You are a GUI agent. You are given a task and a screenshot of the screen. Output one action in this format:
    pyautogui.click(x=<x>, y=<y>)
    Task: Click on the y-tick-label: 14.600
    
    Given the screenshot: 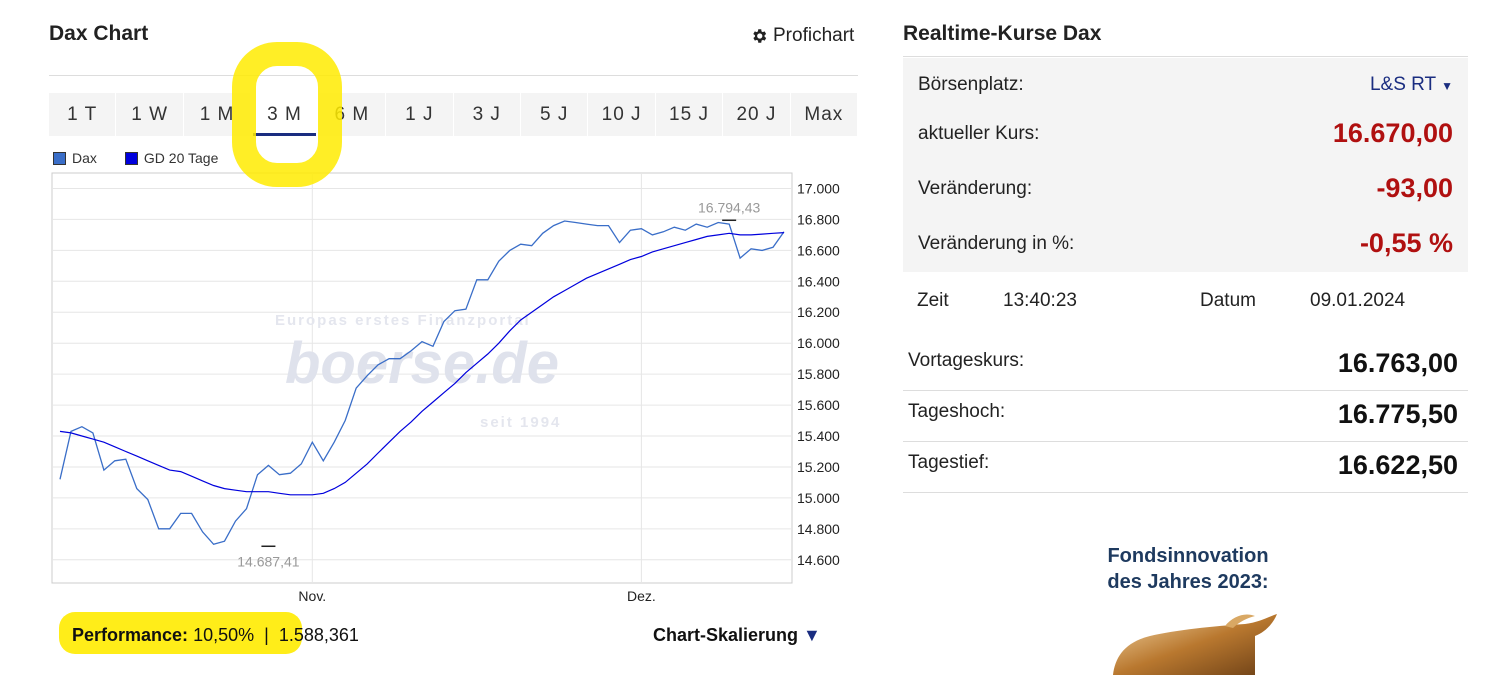 What is the action you would take?
    pyautogui.click(x=818, y=560)
    